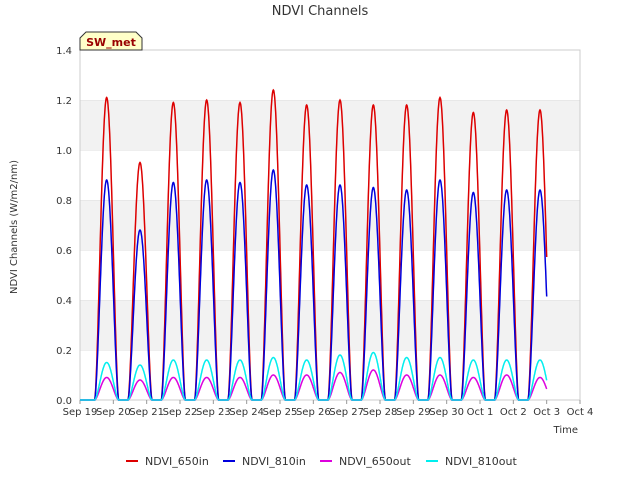  I want to click on legend-label: NDVI_650out, so click(375, 461).